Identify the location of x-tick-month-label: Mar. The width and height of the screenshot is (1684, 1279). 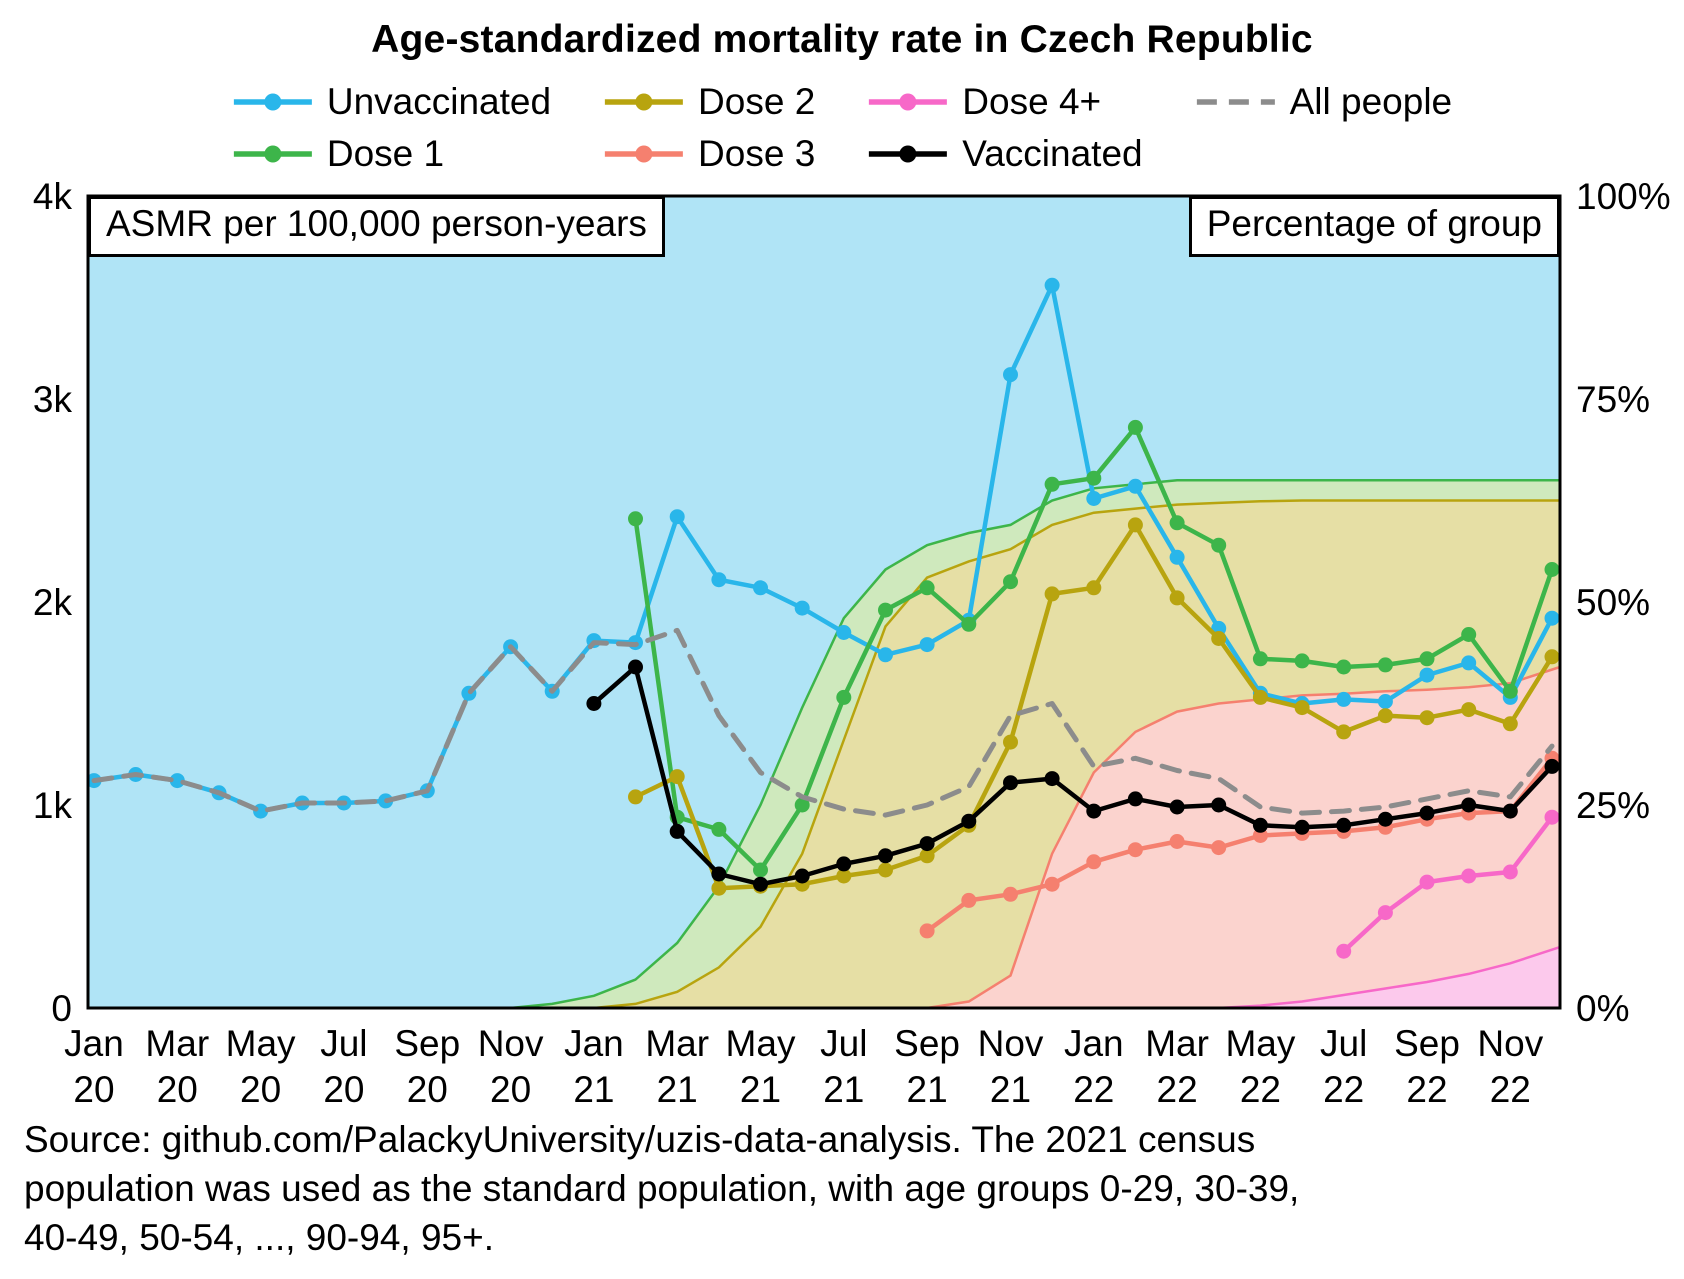
(177, 1043).